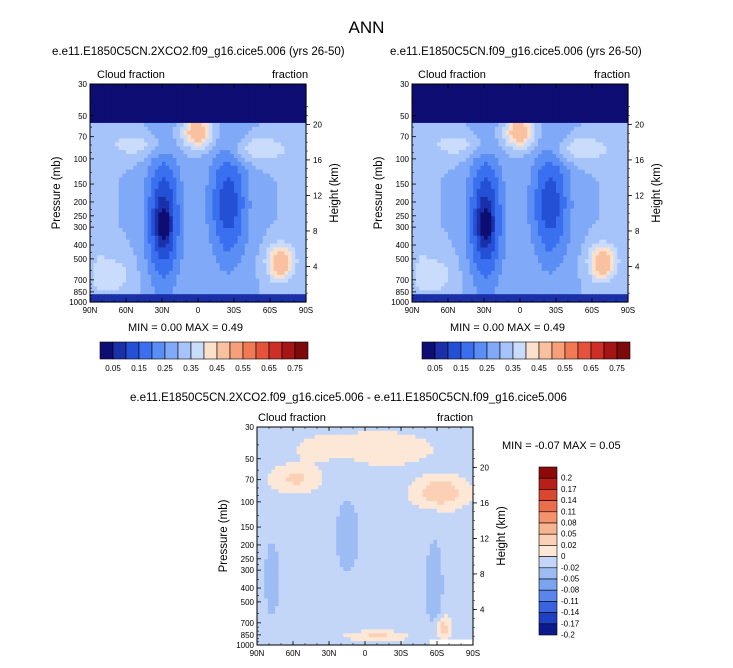  I want to click on figure-title: ANN, so click(366, 27).